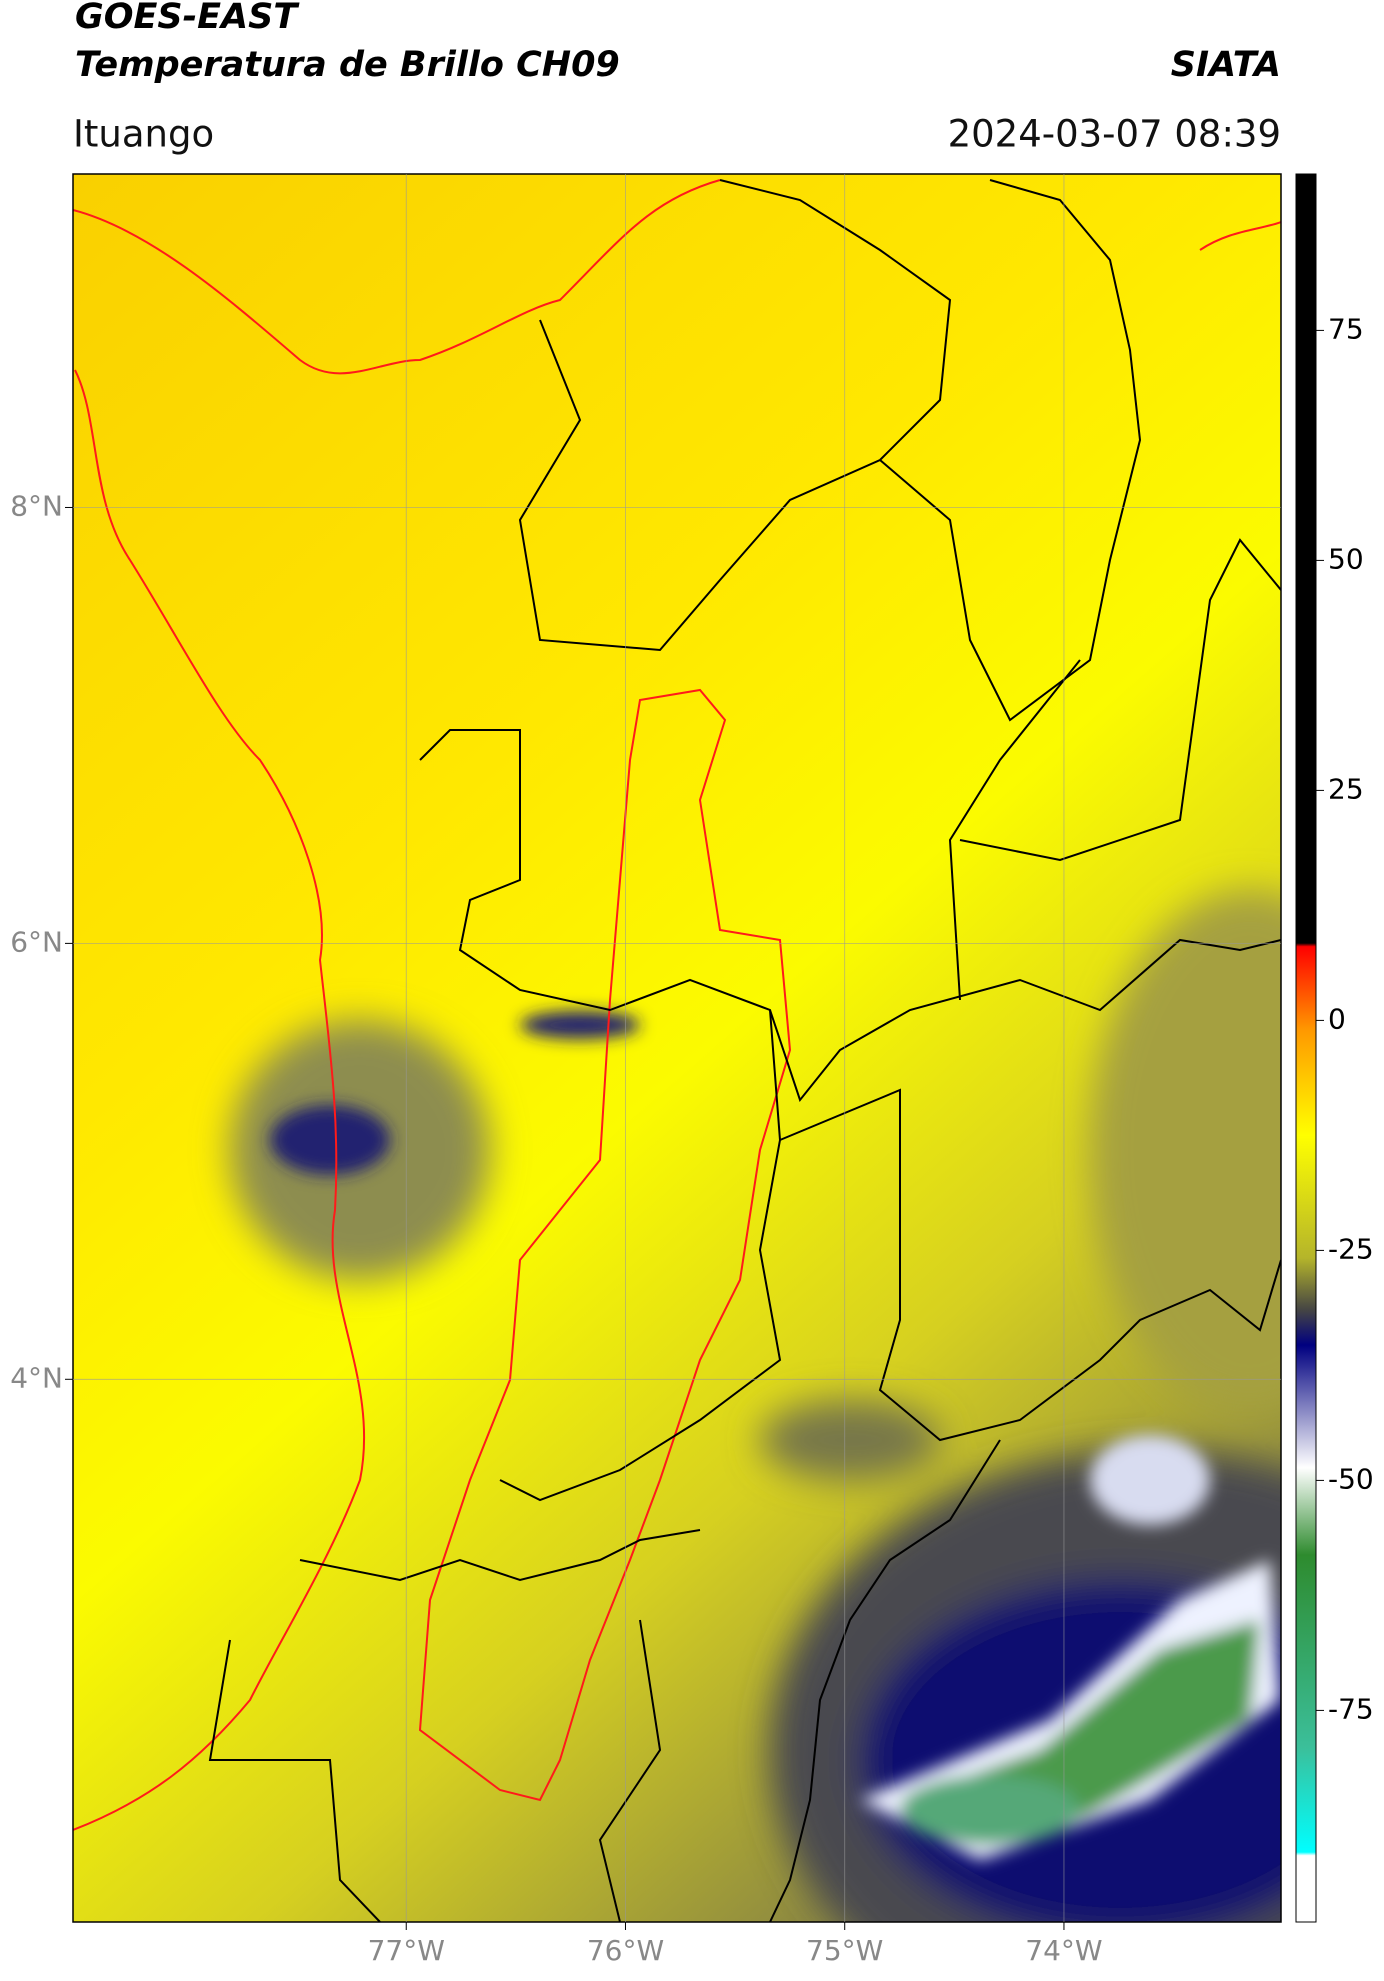  What do you see at coordinates (1306, 1048) in the screenshot?
I see `colorbar` at bounding box center [1306, 1048].